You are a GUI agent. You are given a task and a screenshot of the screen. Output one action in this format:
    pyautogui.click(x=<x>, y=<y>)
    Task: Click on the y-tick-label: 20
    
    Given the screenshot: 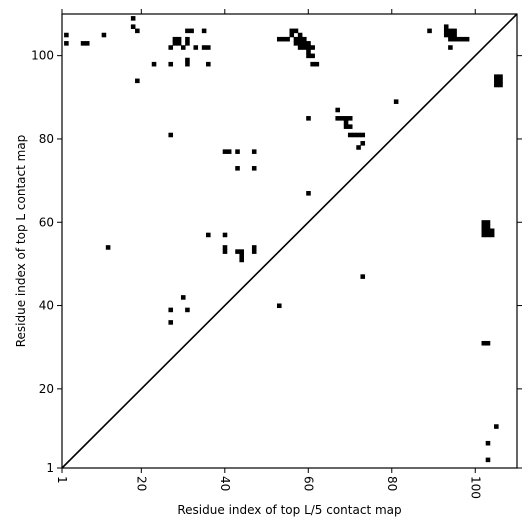 What is the action you would take?
    pyautogui.click(x=46, y=389)
    